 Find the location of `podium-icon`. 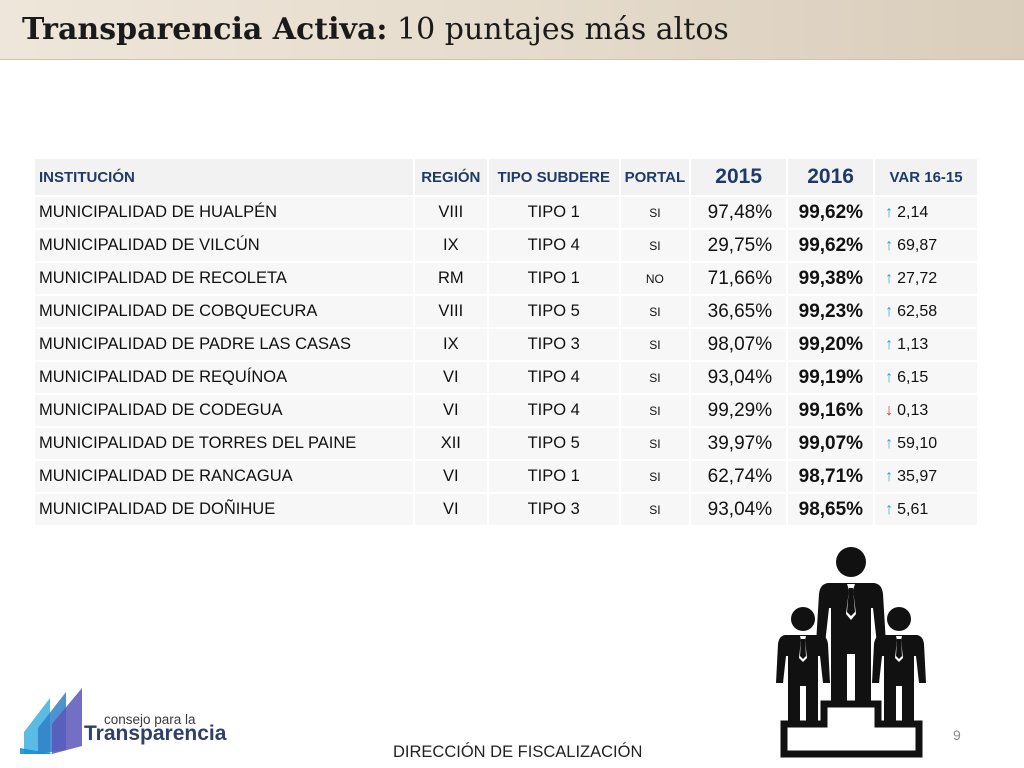

podium-icon is located at coordinates (851, 652).